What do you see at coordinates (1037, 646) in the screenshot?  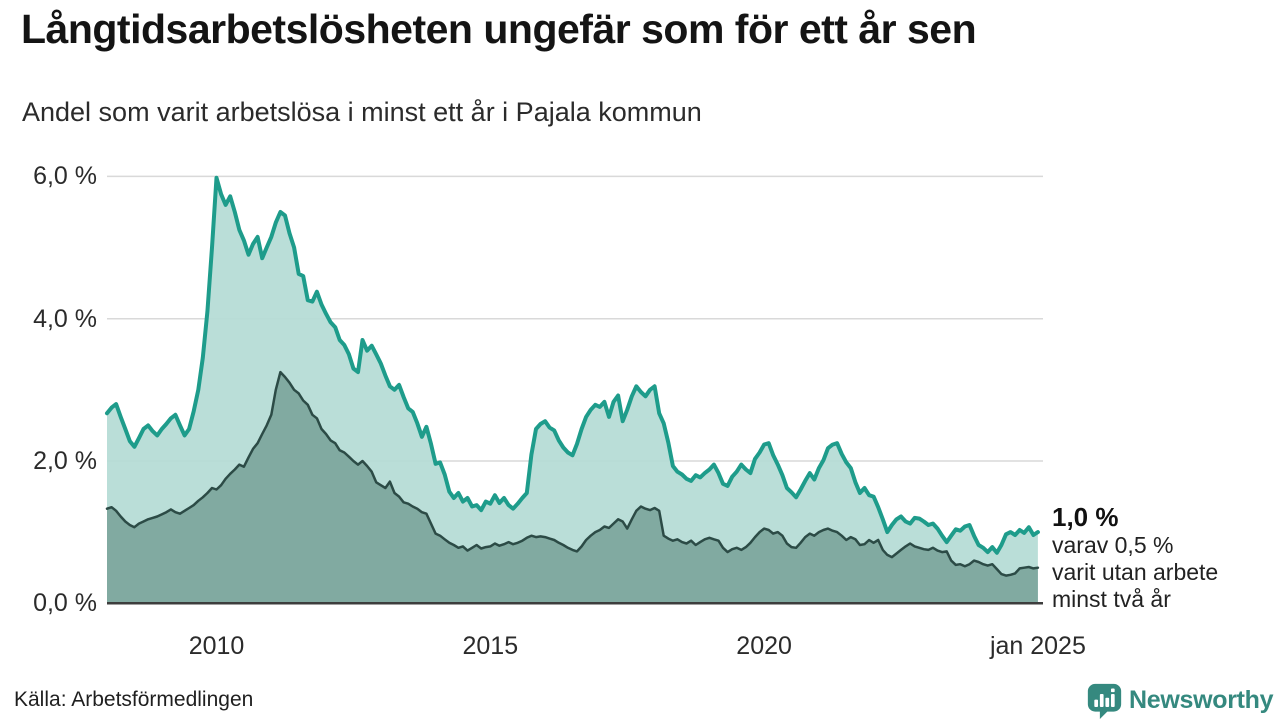 I see `x-tick-label: jan 2025` at bounding box center [1037, 646].